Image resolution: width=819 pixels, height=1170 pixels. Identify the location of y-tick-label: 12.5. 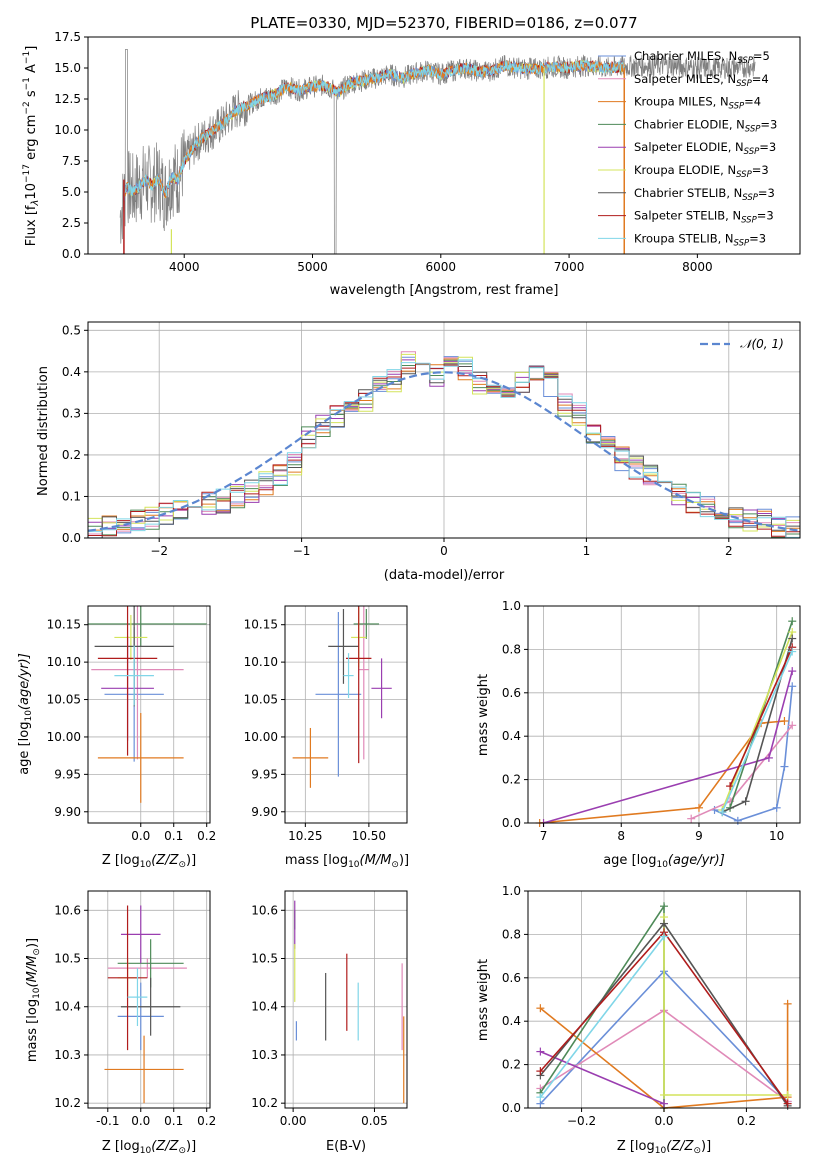
(67, 99).